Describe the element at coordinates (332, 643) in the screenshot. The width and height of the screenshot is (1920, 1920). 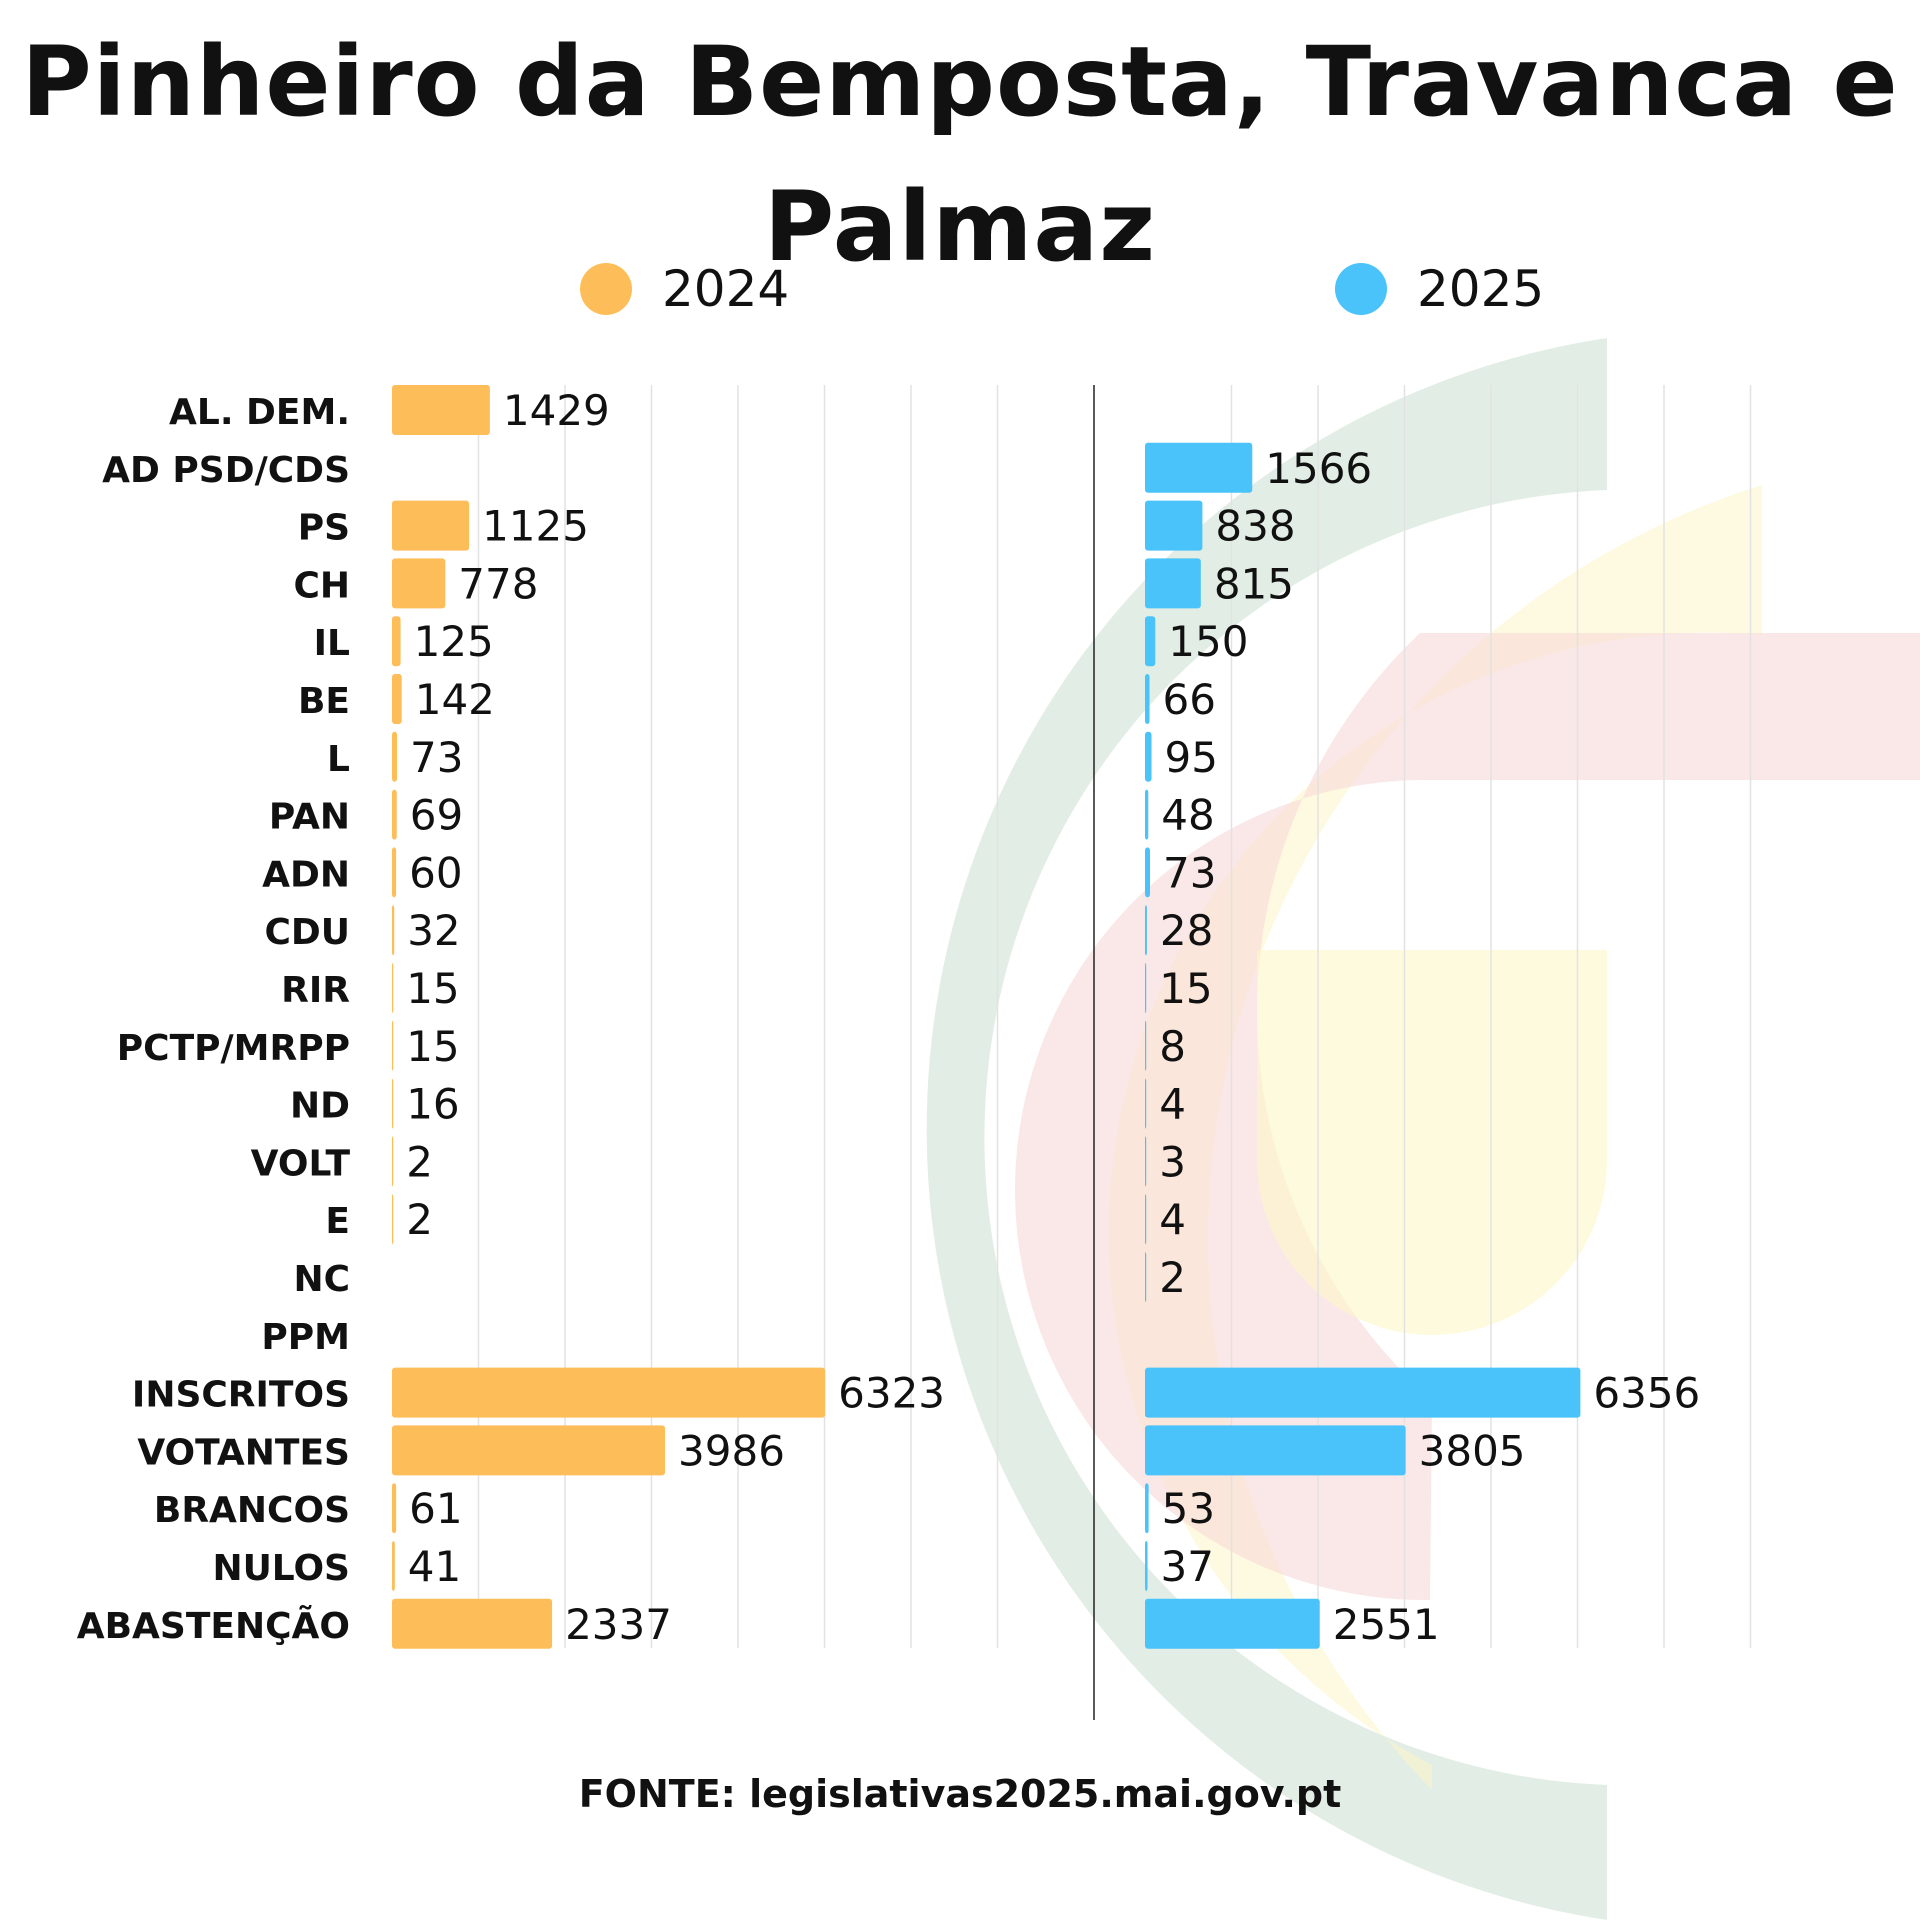
I see `category-label-il: IL` at that location.